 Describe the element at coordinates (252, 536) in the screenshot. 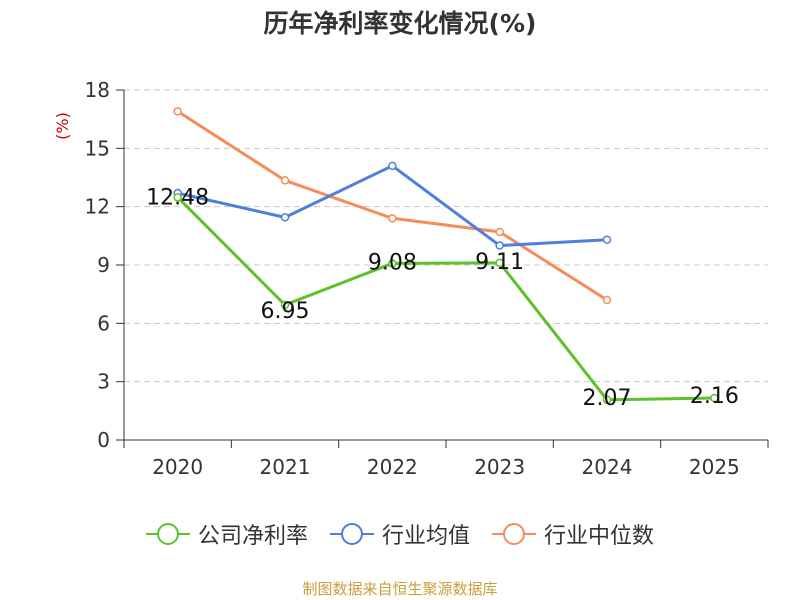

I see `legend-label-company: 公司净利率` at that location.